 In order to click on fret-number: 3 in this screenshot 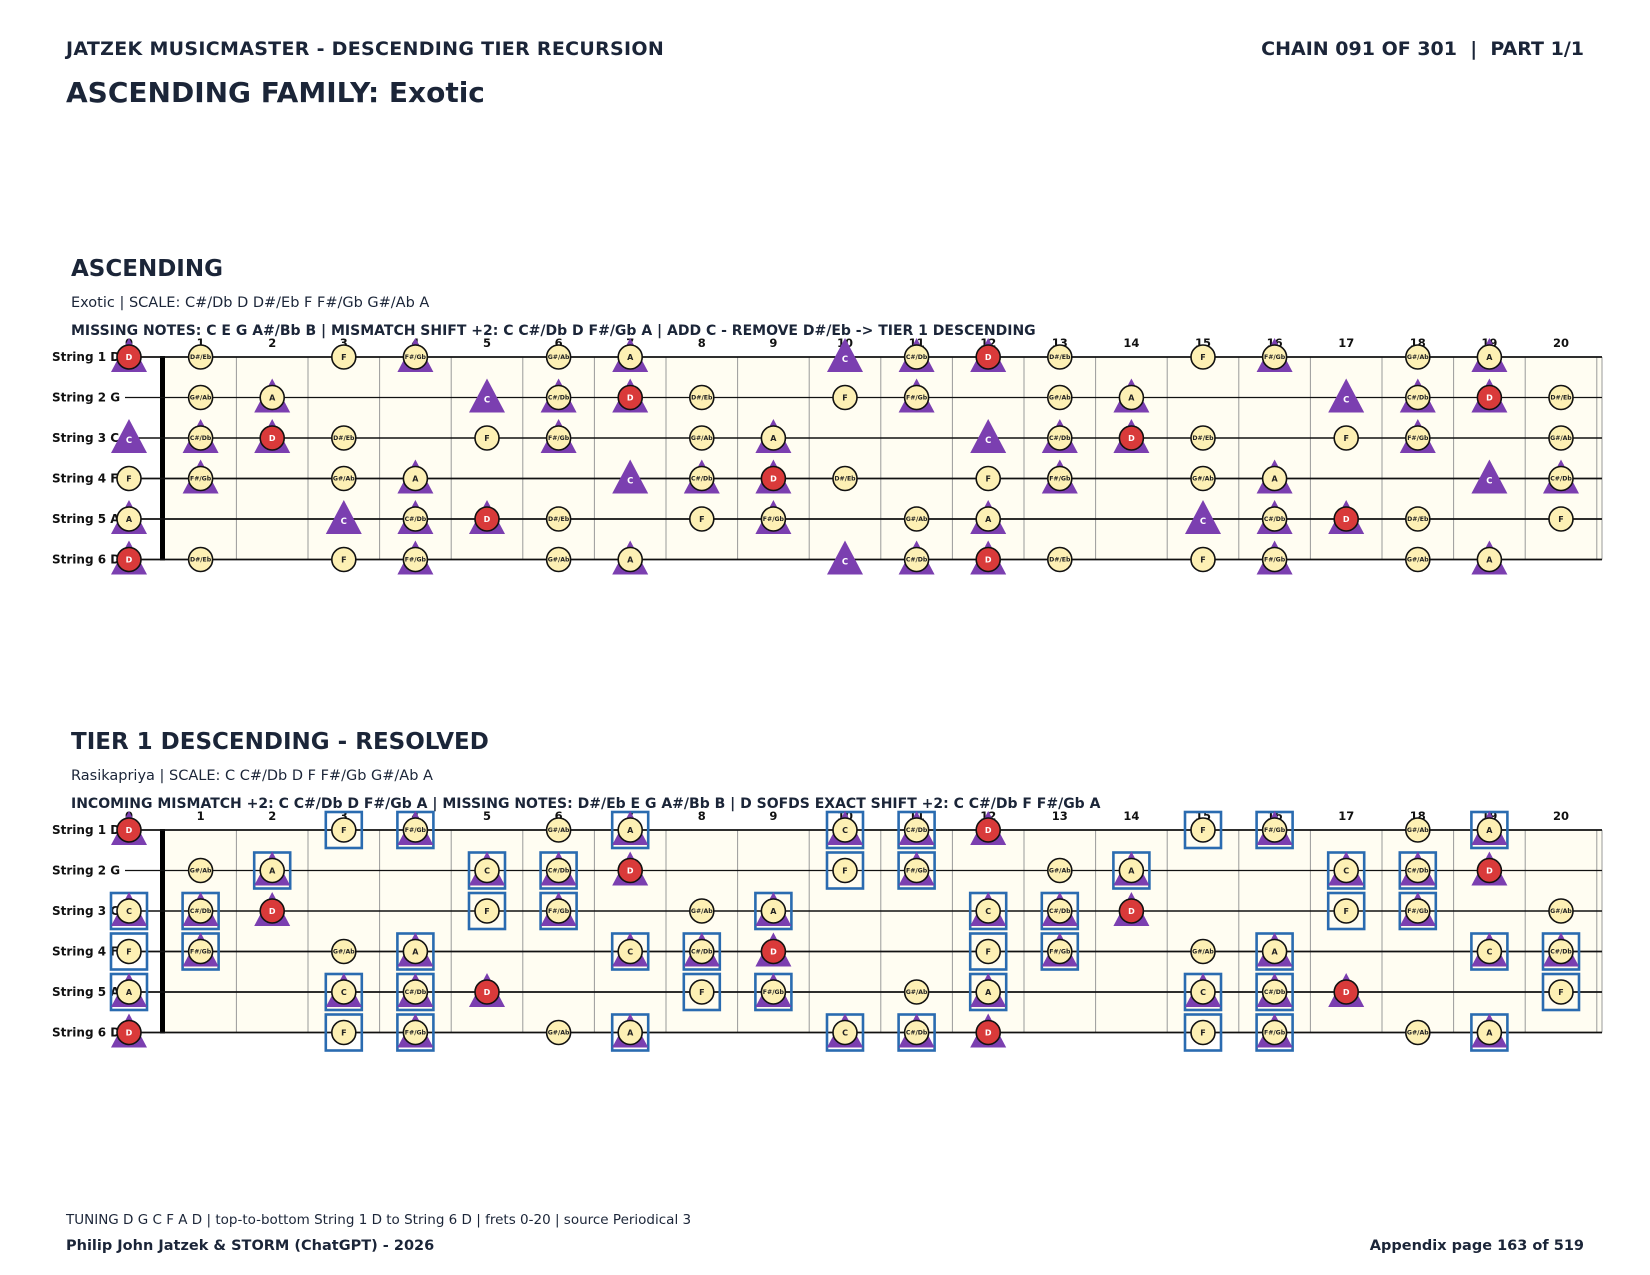, I will do `click(344, 816)`.